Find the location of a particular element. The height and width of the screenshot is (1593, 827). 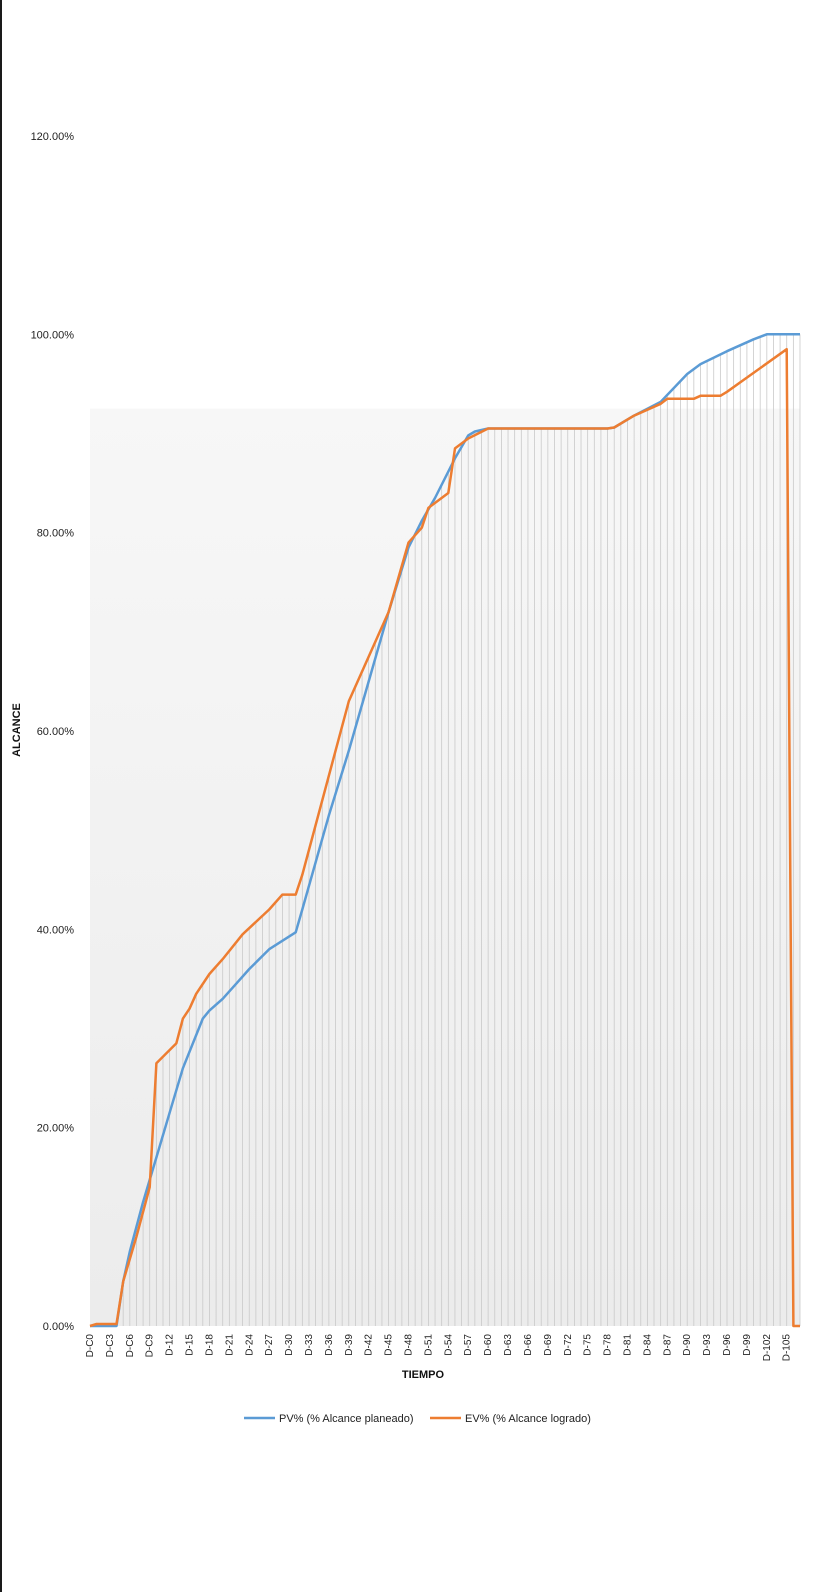

x-tick-label: D-81 is located at coordinates (627, 1345).